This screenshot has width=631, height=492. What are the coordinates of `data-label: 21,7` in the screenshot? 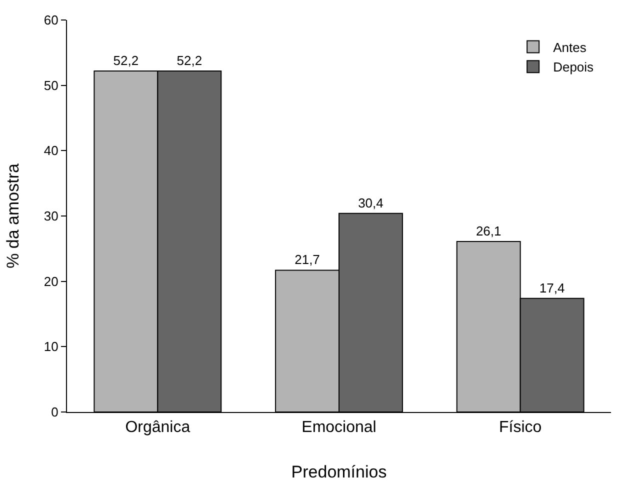 It's located at (307, 260).